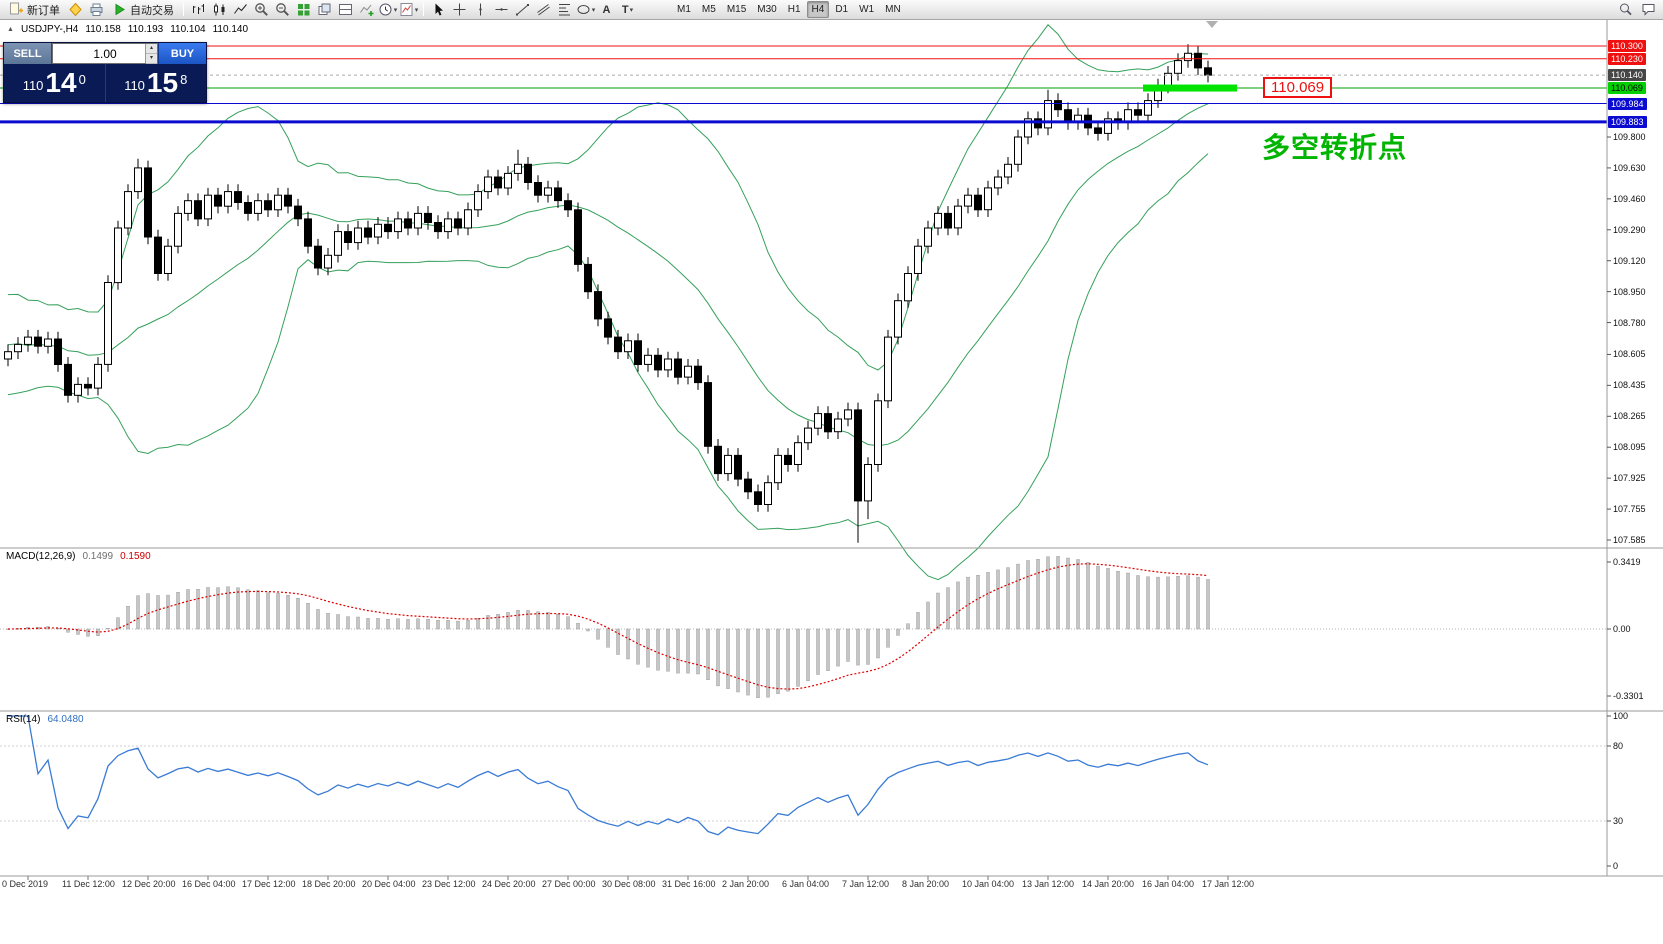  What do you see at coordinates (324, 10) in the screenshot?
I see `cascade-windows-button` at bounding box center [324, 10].